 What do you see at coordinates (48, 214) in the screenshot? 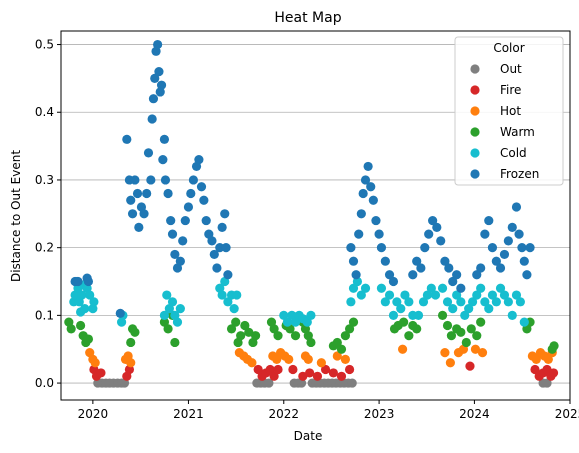
I see `y-axis-ticks: 0.0 0.1 0.2 0.3 0.4 0.5` at bounding box center [48, 214].